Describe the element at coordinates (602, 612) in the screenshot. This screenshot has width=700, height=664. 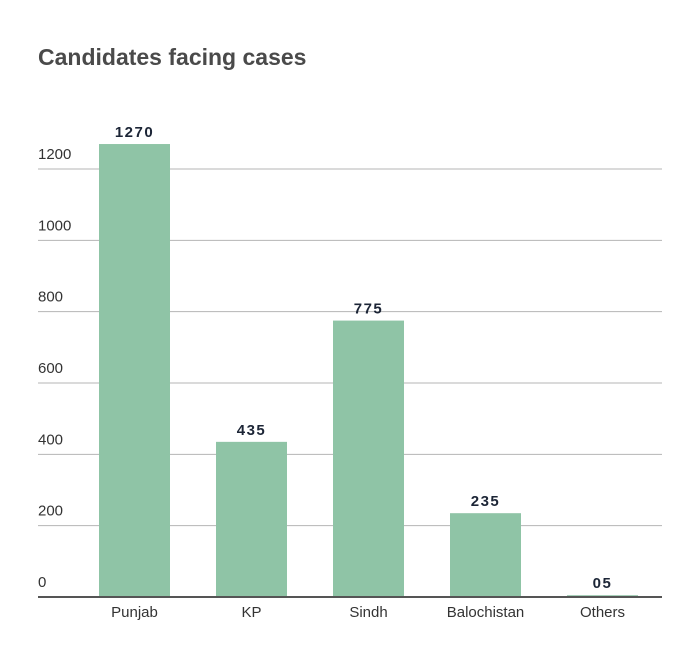
I see `x-tick-label: Others` at that location.